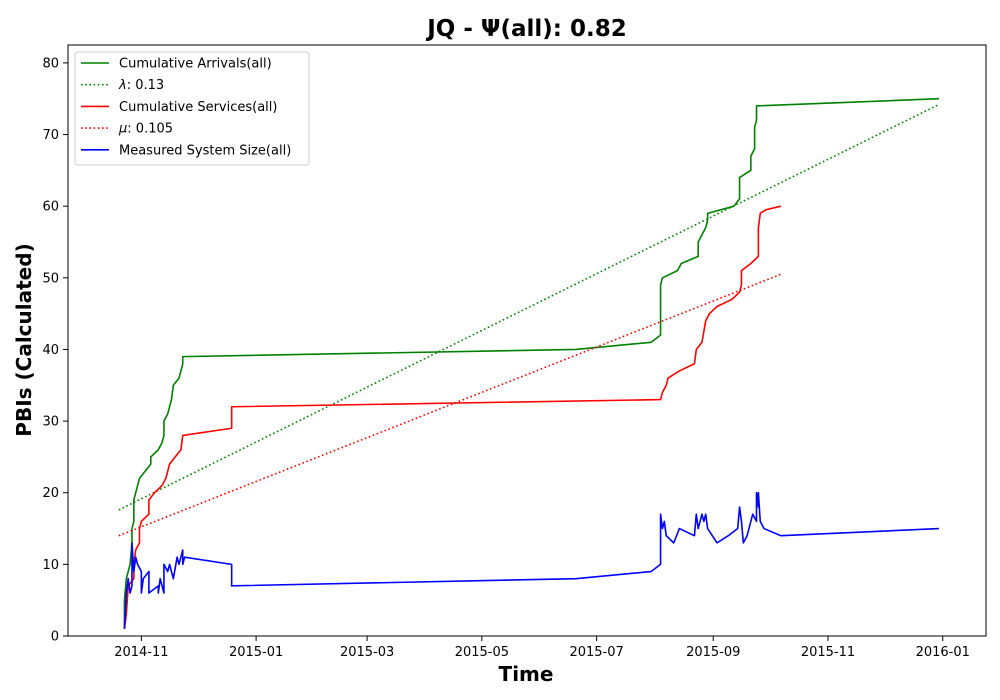 The image size is (1000, 700). I want to click on legend-symbol: μ, so click(122, 129).